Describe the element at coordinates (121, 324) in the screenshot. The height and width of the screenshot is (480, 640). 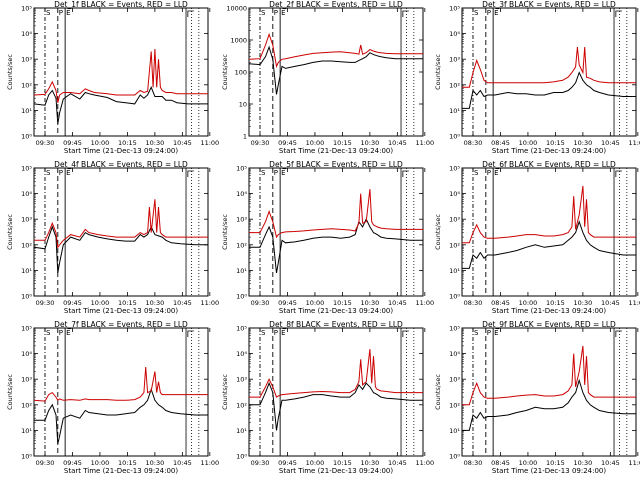
I see `panel-title: Det_7f BLACK = Events, RED = LLD` at that location.